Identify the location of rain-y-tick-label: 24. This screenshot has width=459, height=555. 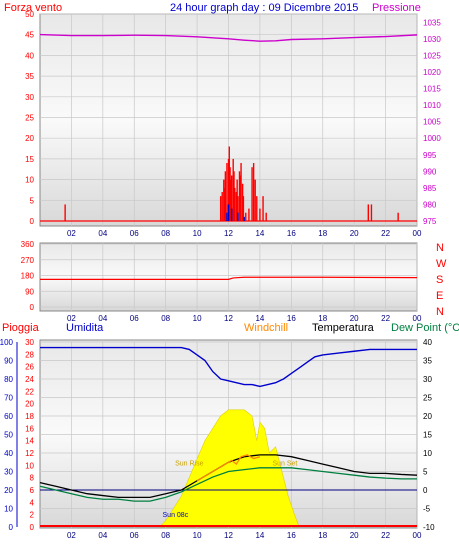
(29, 379).